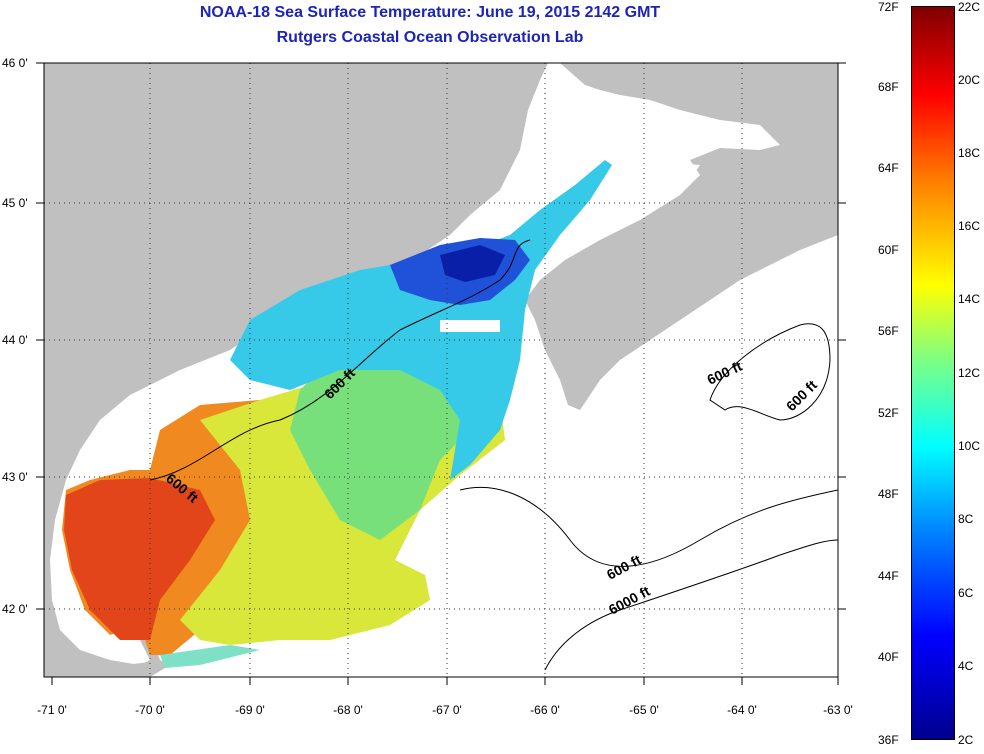 This screenshot has width=984, height=754. I want to click on lon-label: -64 0', so click(742, 710).